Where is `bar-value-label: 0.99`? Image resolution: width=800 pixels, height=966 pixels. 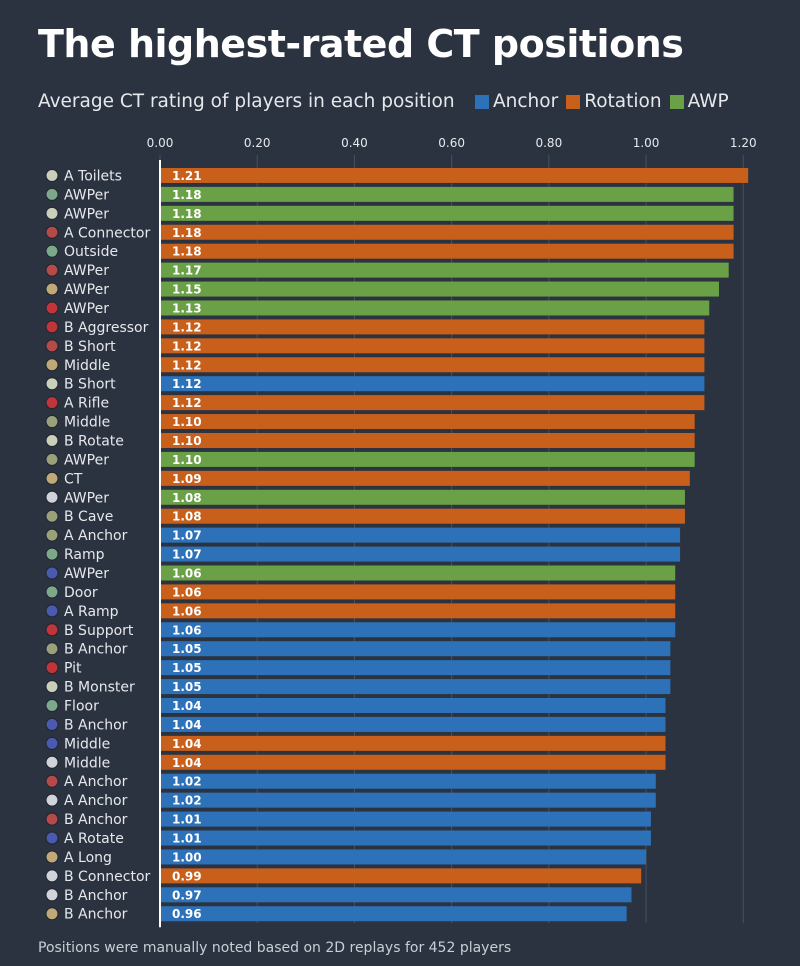
bar-value-label: 0.99 is located at coordinates (187, 876).